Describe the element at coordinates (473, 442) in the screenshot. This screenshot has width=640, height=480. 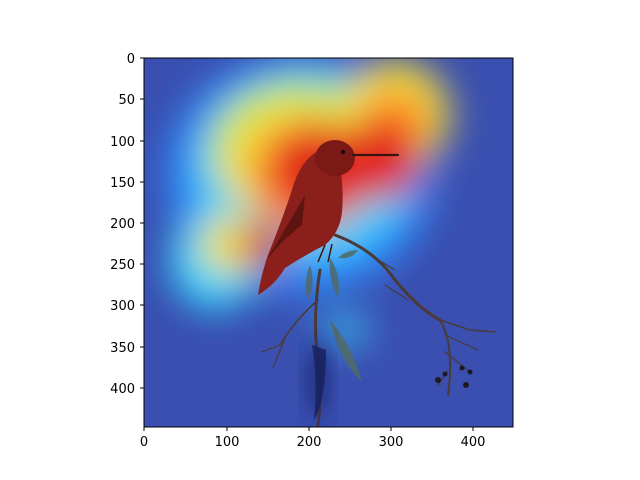
I see `x-tick-label: 400` at that location.